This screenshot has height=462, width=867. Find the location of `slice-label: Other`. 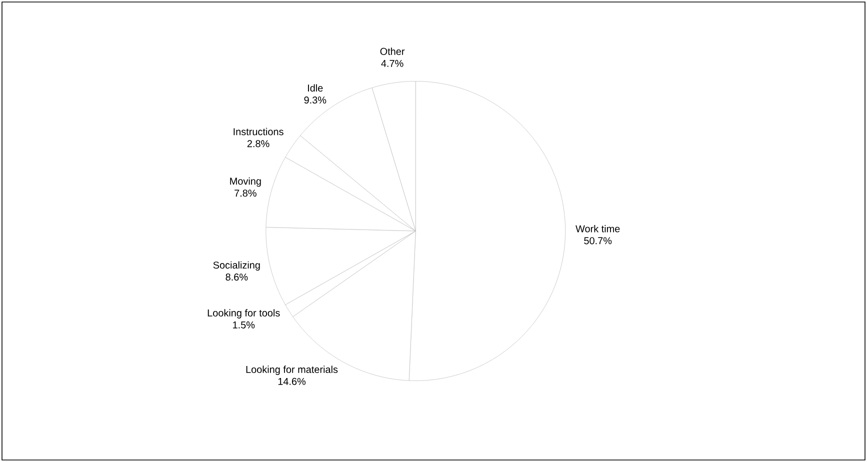

slice-label: Other is located at coordinates (392, 51).